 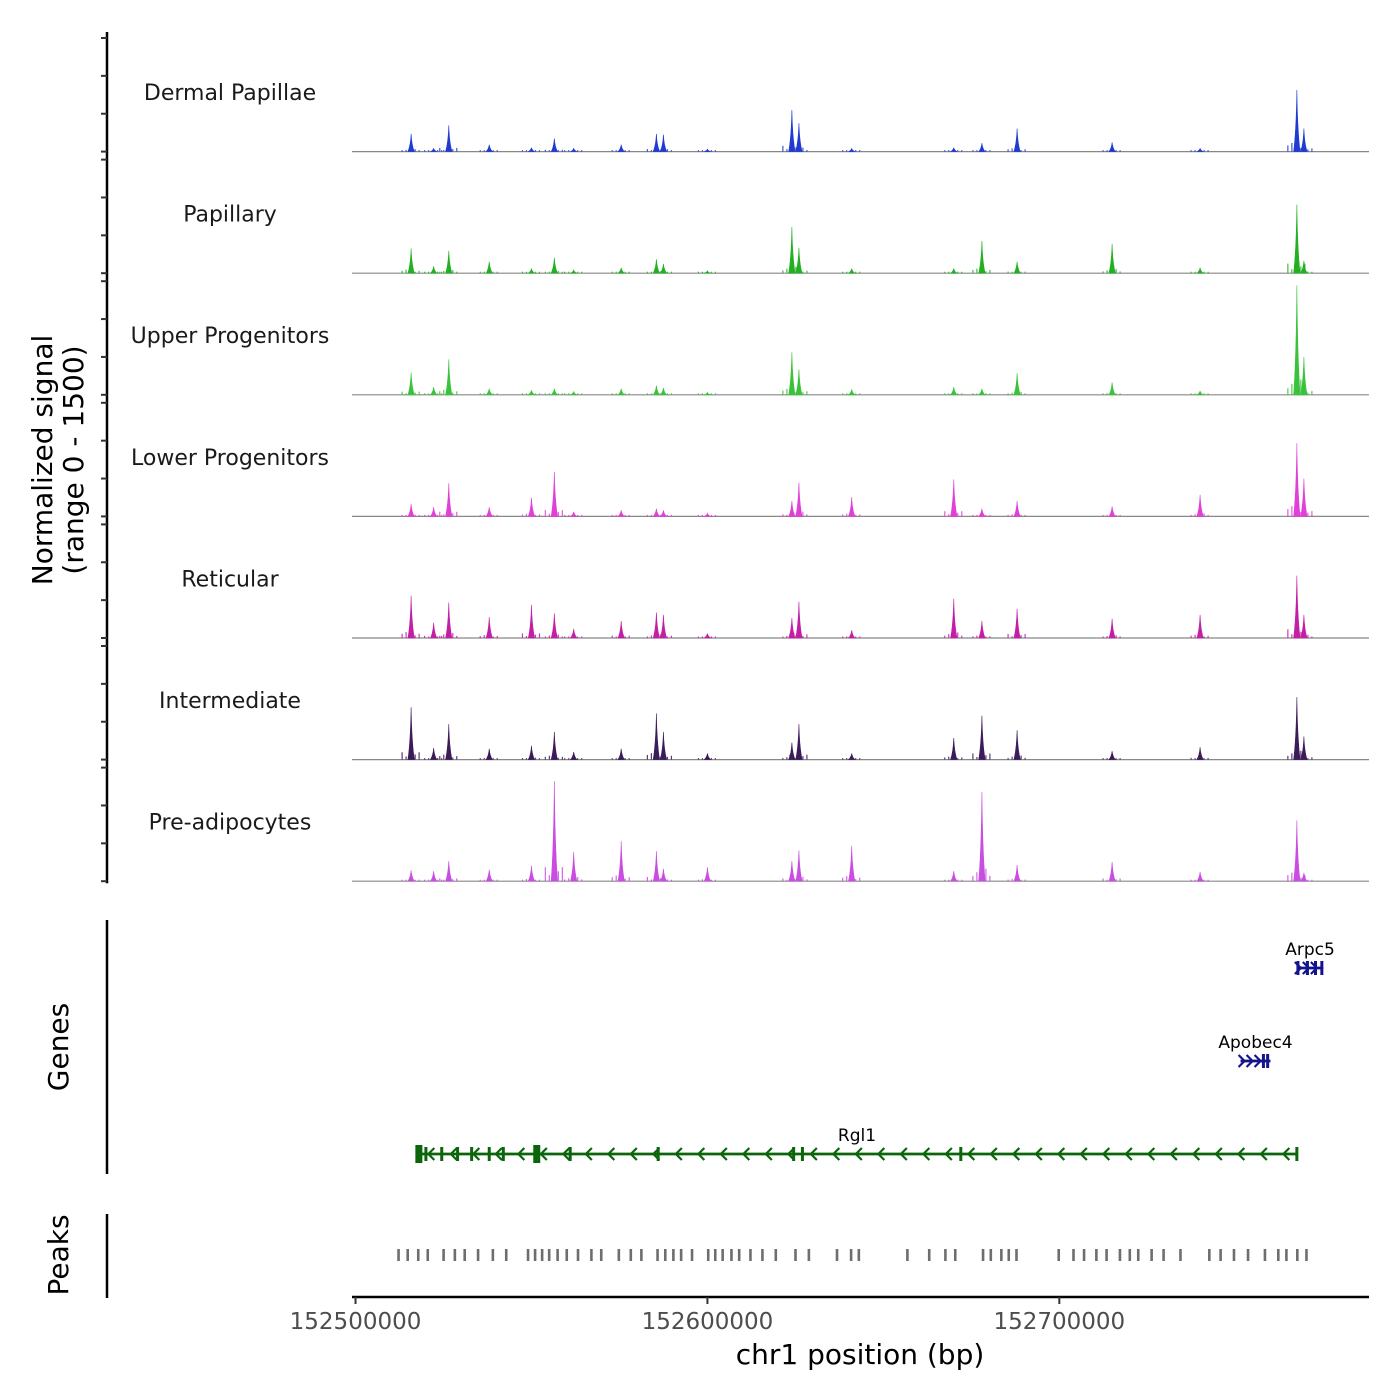 I want to click on gene-label: Apobec4, so click(x=1255, y=1043).